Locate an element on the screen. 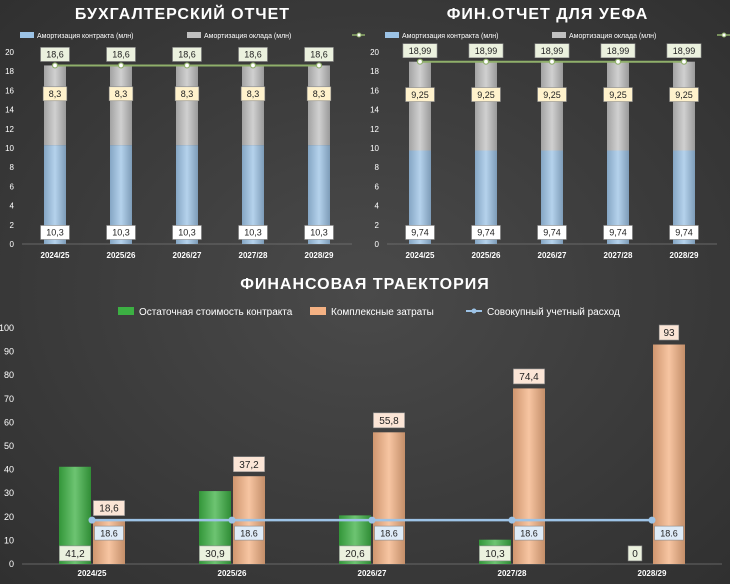 This screenshot has width=730, height=584. trajectory-legend-label-0: Остаточная стоимость контракта is located at coordinates (216, 312).